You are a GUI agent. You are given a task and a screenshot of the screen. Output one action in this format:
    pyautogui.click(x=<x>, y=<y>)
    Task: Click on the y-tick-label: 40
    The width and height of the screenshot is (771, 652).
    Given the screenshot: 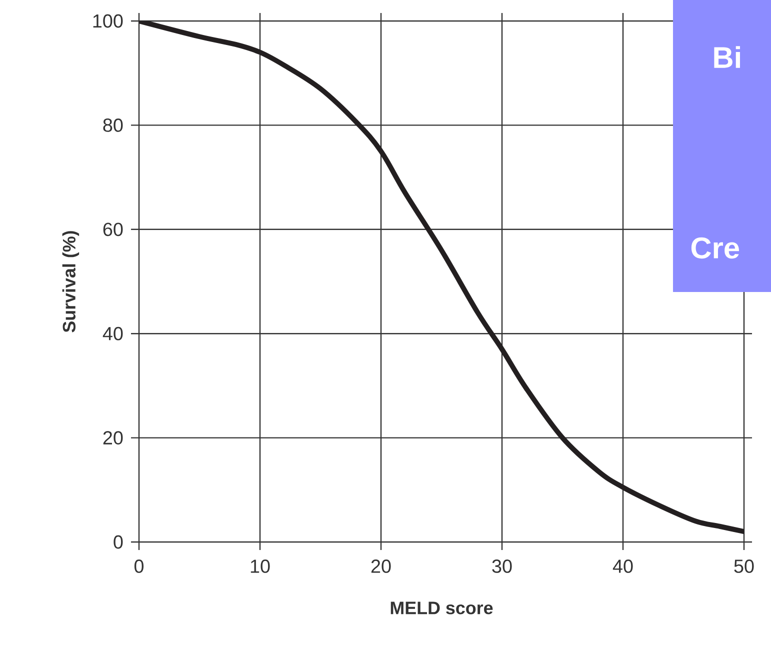 What is the action you would take?
    pyautogui.click(x=112, y=333)
    